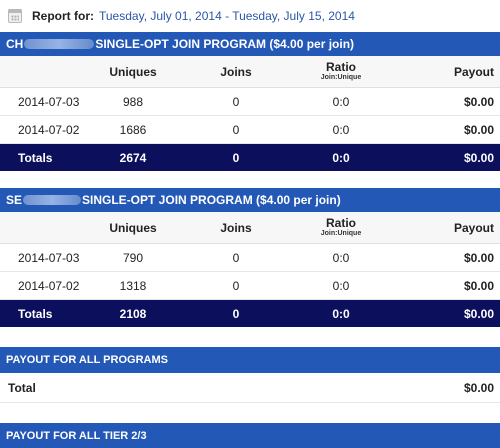  Describe the element at coordinates (478, 387) in the screenshot. I see `payout-all-total-value: $0.00` at that location.